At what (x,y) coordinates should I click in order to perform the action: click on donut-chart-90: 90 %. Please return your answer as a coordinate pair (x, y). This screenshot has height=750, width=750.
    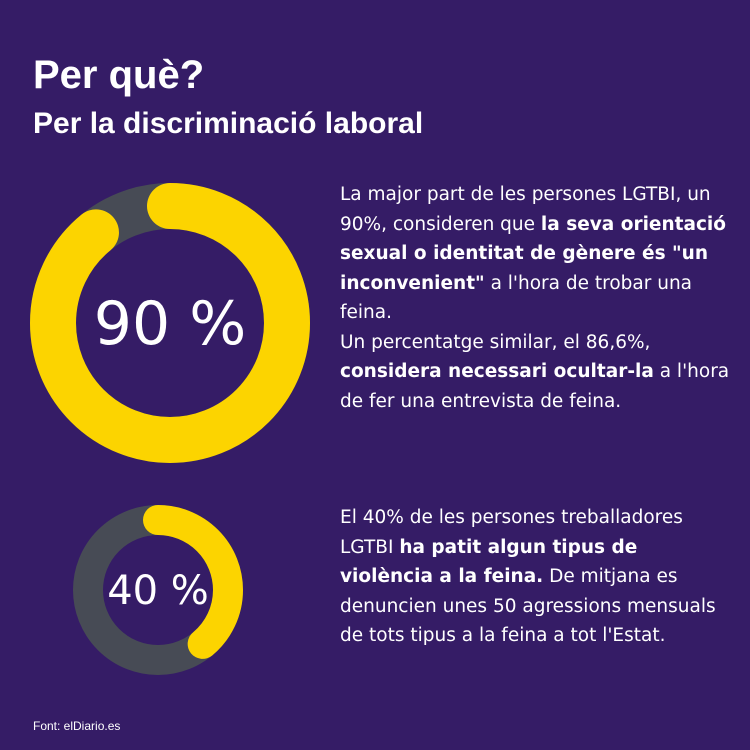
    Looking at the image, I should click on (170, 323).